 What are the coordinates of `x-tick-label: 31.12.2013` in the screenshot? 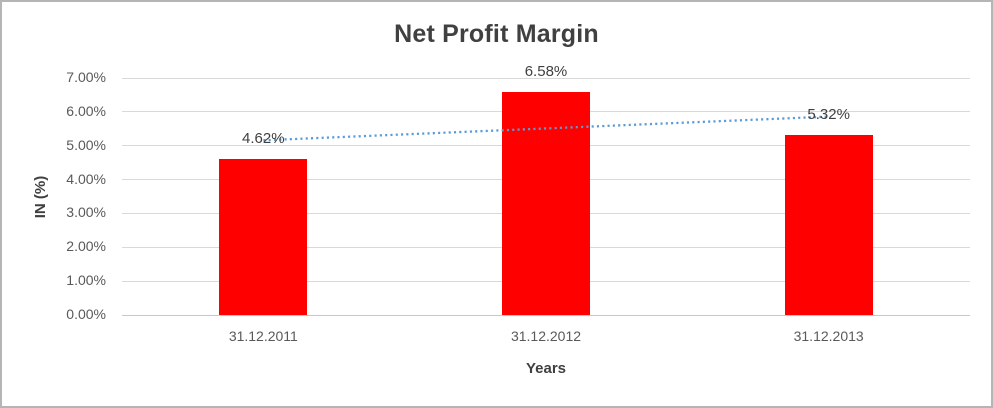 It's located at (828, 336).